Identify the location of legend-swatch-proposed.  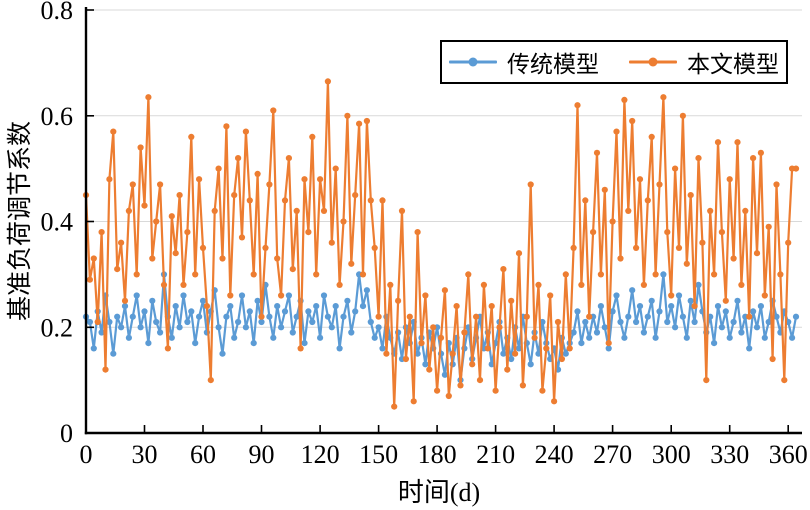
(653, 62).